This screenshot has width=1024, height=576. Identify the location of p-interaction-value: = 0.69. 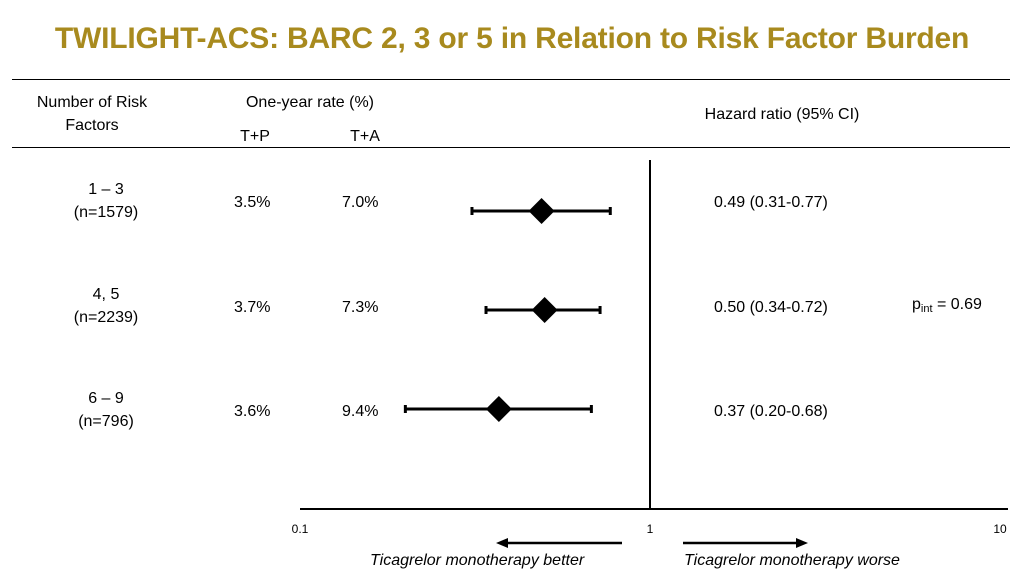
(957, 304).